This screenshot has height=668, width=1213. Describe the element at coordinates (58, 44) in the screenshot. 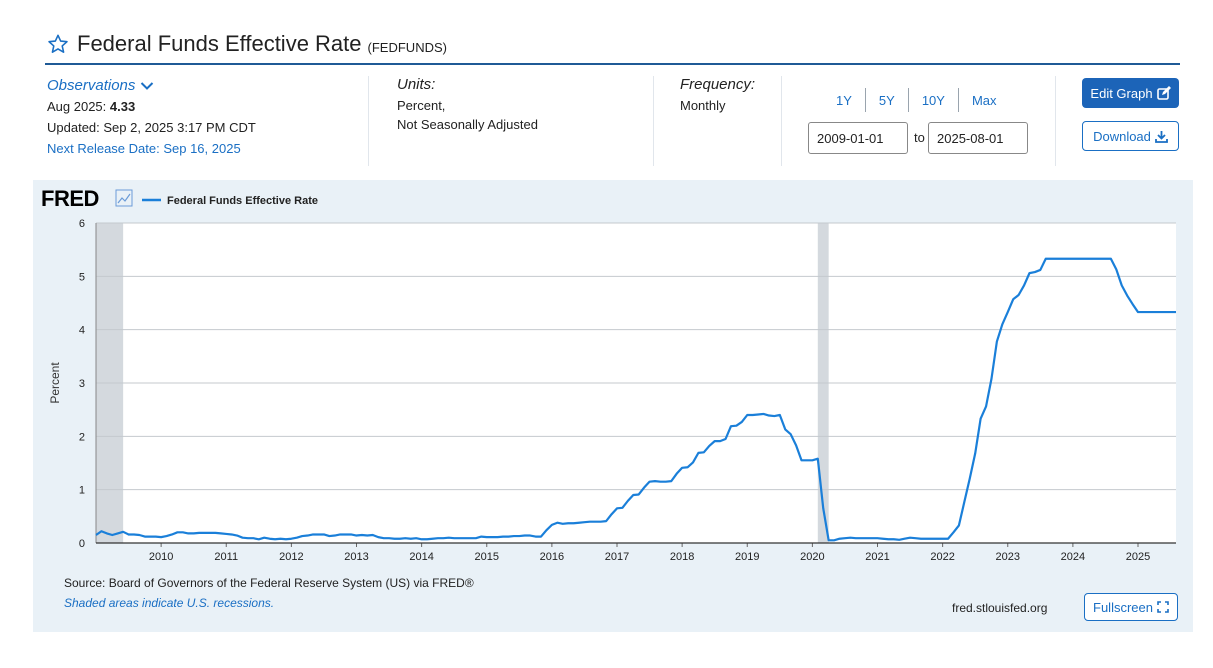

I see `star-icon` at that location.